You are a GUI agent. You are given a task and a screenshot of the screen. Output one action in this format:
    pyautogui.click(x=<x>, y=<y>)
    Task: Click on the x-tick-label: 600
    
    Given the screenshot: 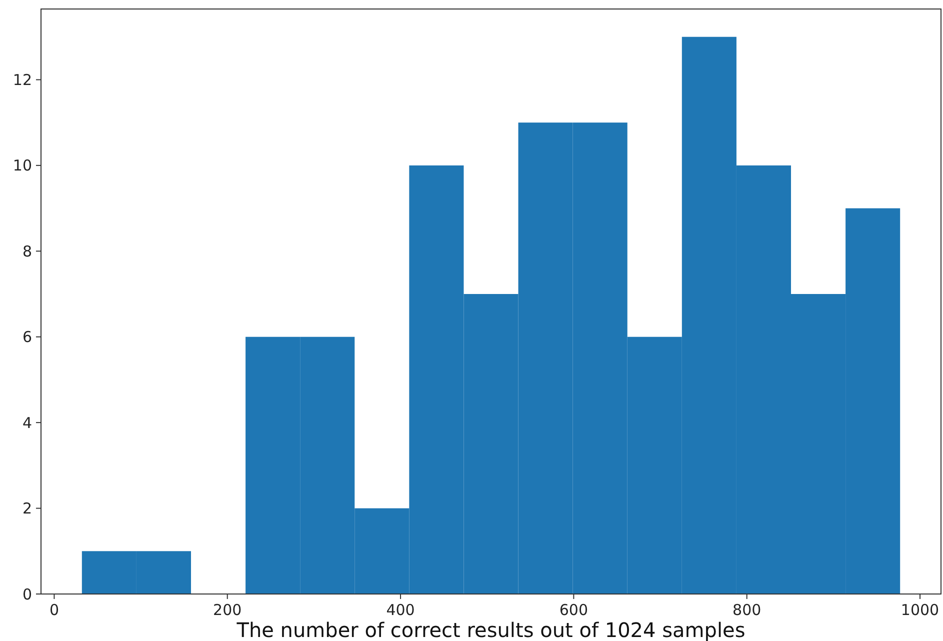 What is the action you would take?
    pyautogui.click(x=573, y=610)
    